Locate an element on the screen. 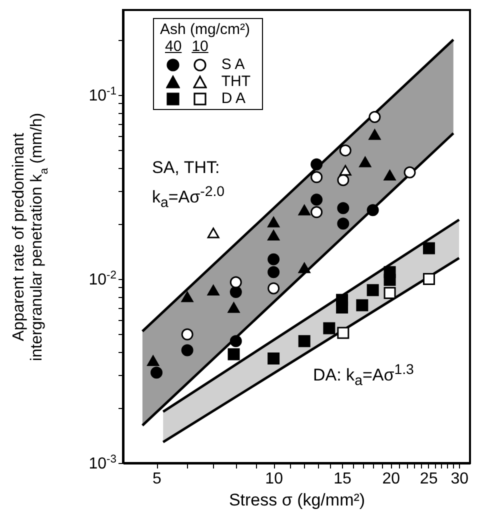 Image resolution: width=483 pixels, height=527 pixels. x-tick-label: 25 is located at coordinates (429, 479).